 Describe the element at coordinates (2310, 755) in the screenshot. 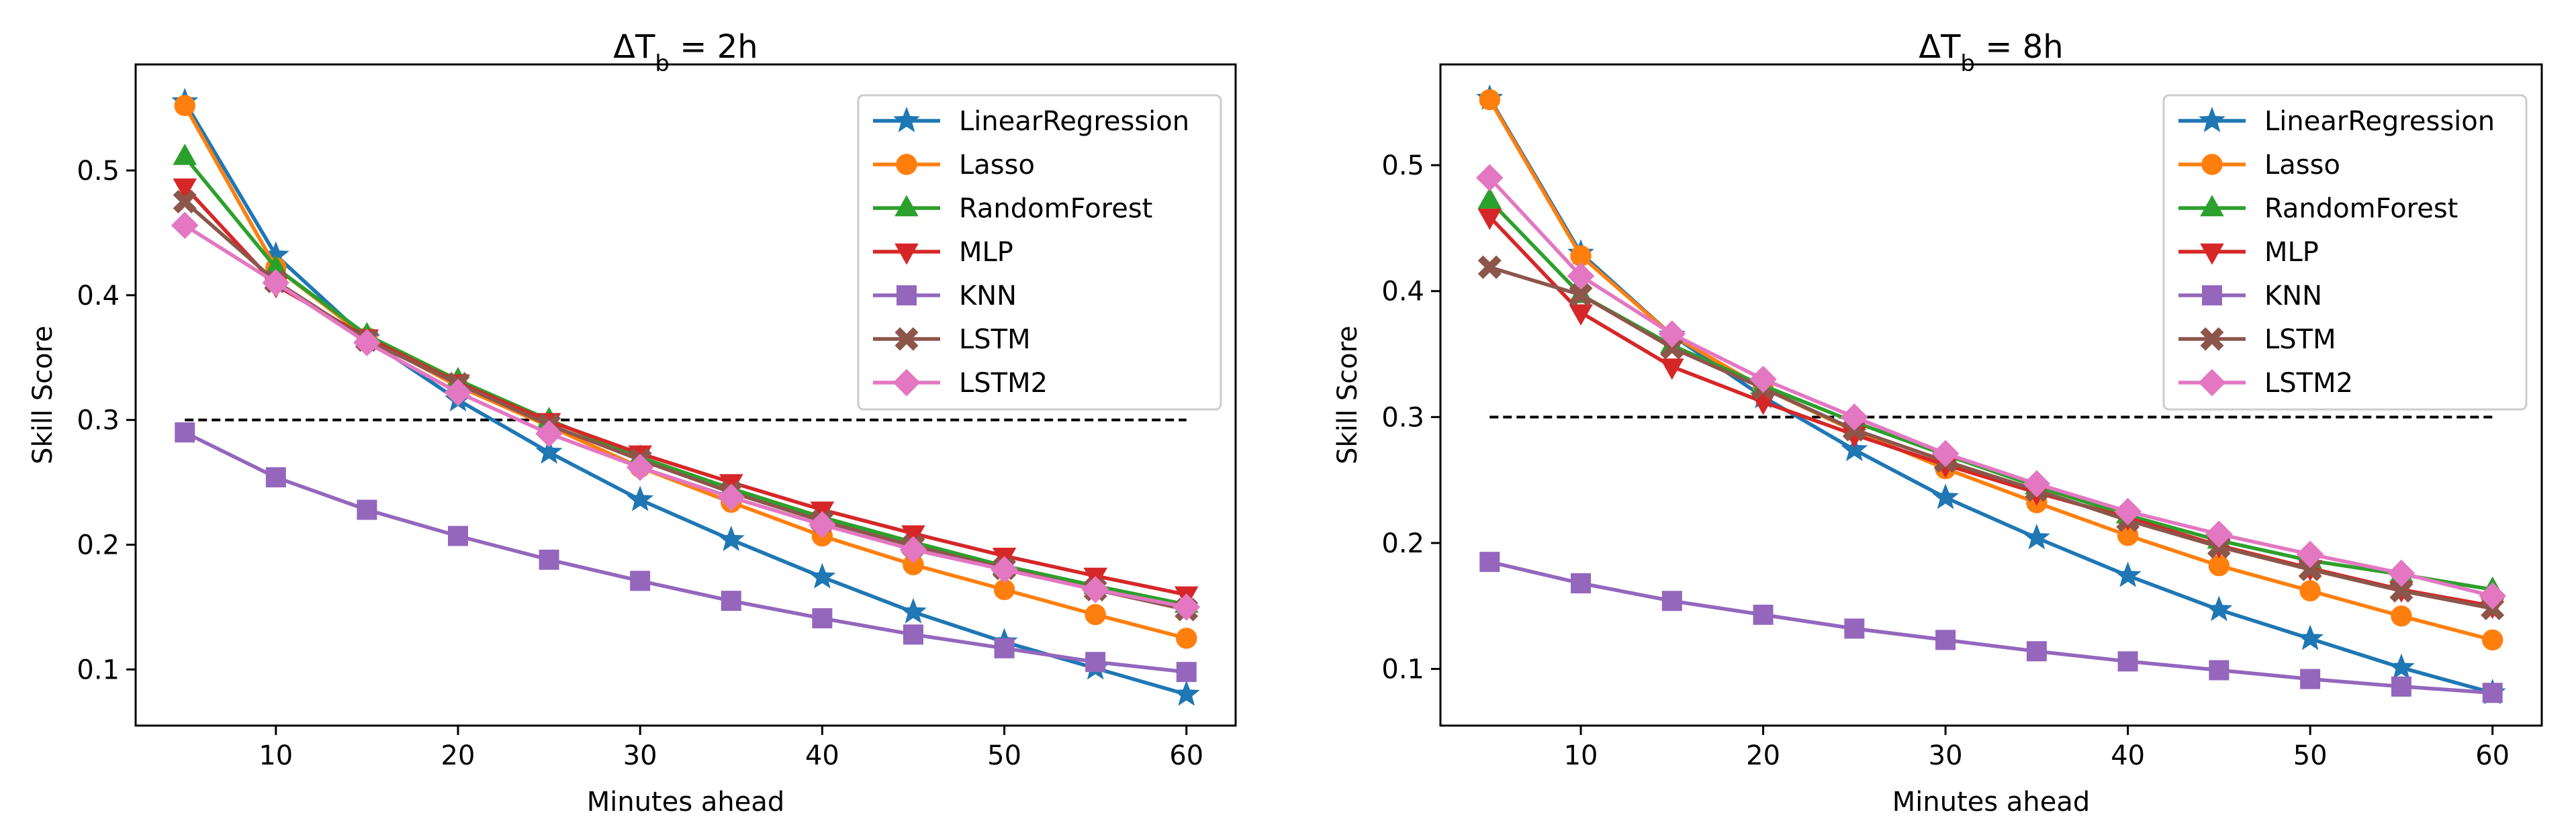

I see `x-tick-label: 50` at that location.